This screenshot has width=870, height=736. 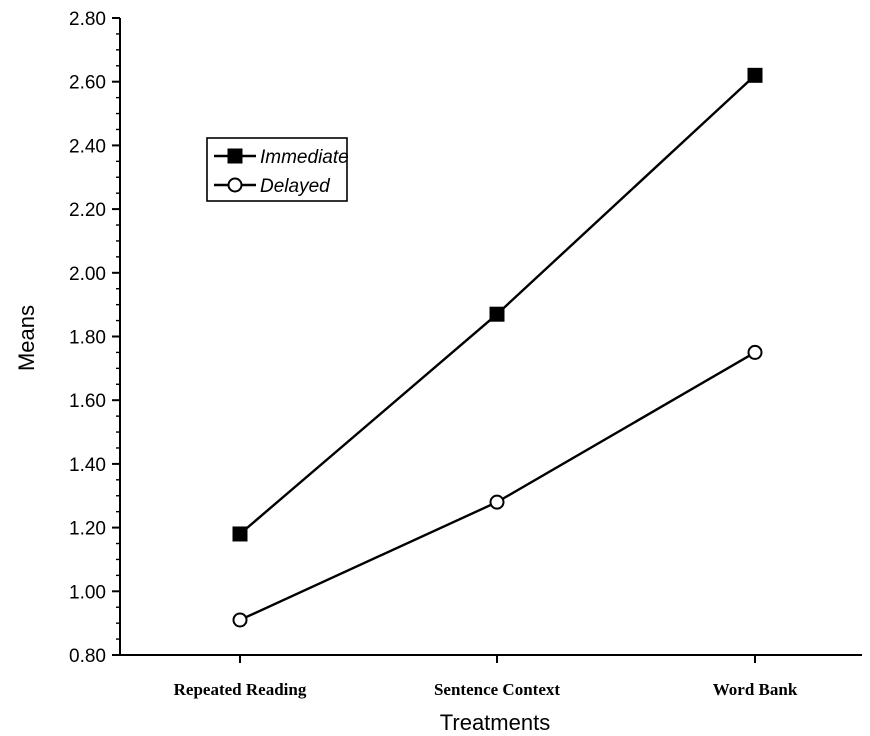 I want to click on y-tick-label: 1.80, so click(x=87, y=338).